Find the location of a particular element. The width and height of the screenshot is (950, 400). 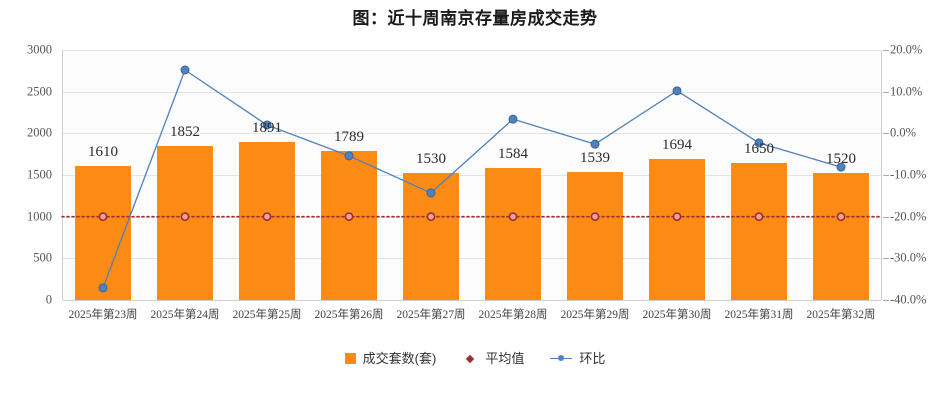

y-tick-right: 10.0% is located at coordinates (906, 91).